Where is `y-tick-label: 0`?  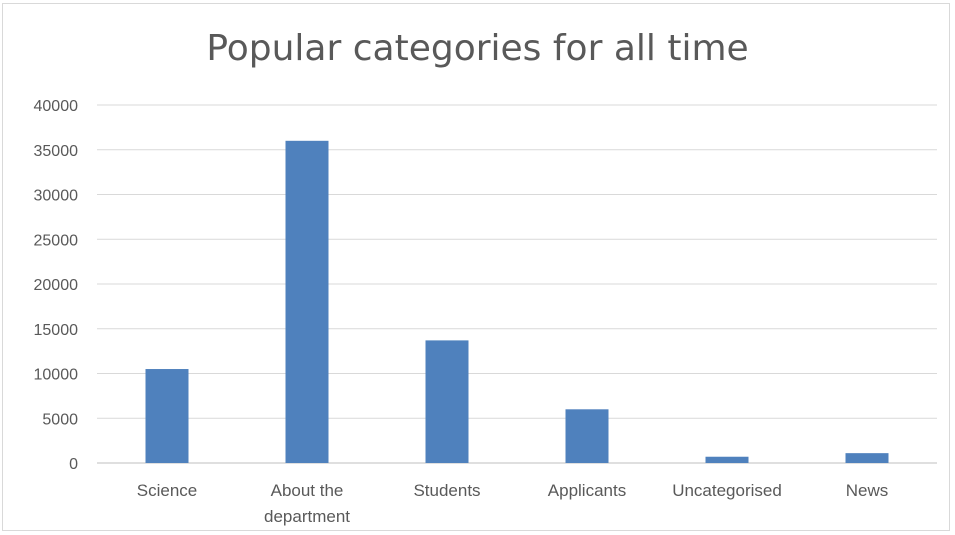 y-tick-label: 0 is located at coordinates (73, 464).